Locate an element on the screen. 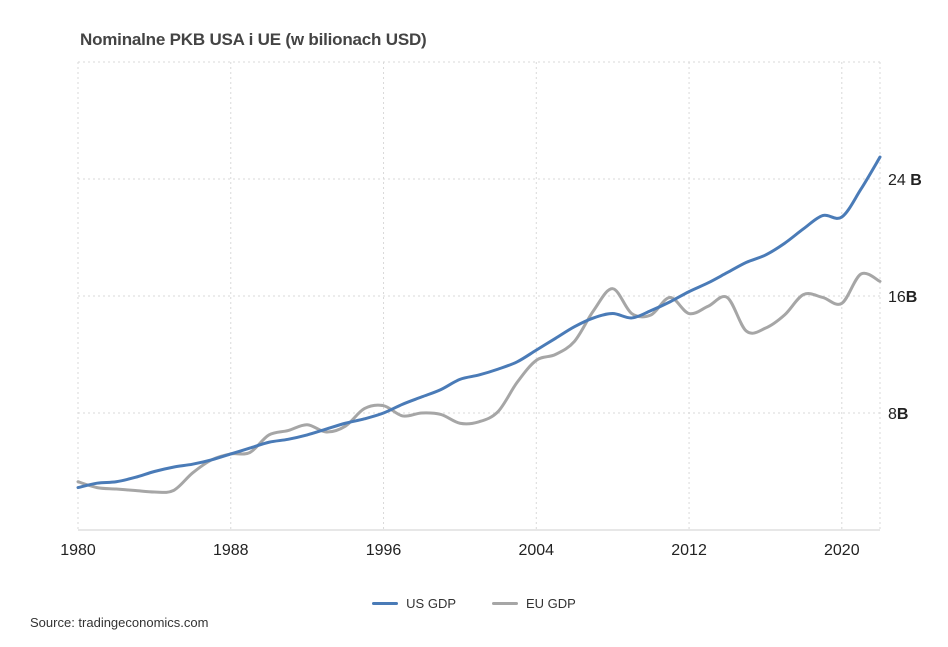 The image size is (948, 647). legend-item-us: US GDP is located at coordinates (414, 603).